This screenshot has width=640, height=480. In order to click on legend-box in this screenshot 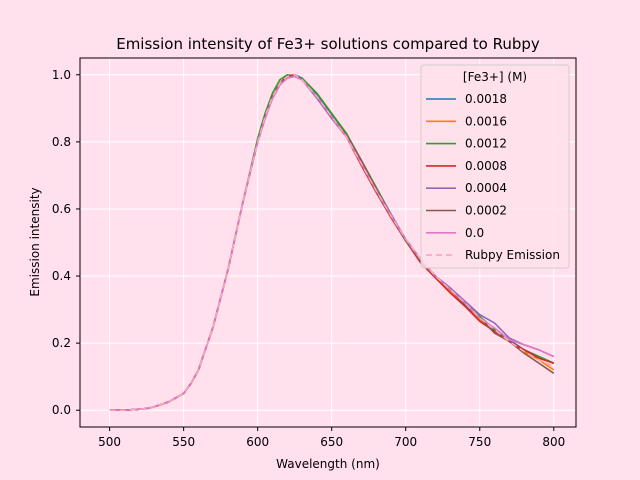, I will do `click(495, 166)`.